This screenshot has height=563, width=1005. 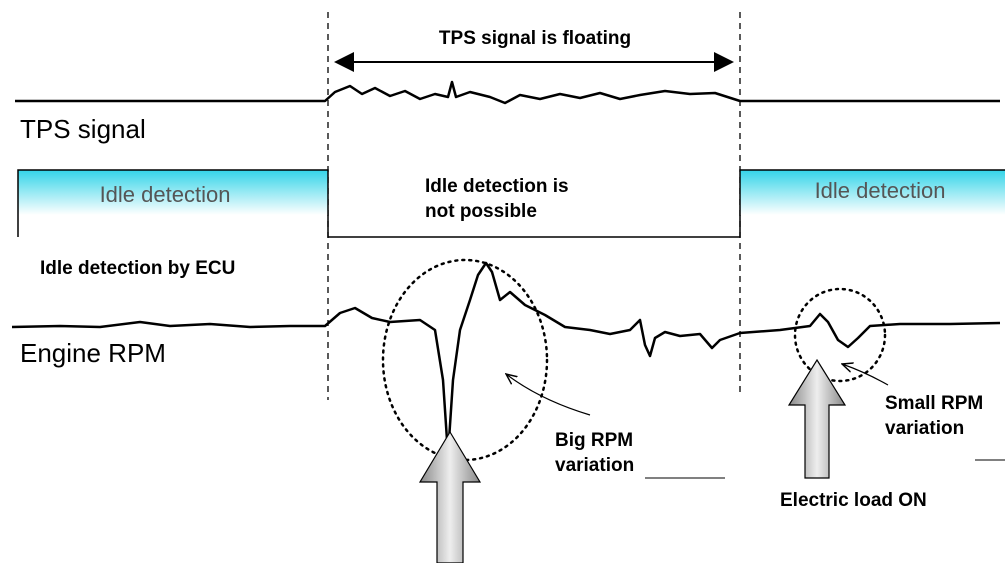 I want to click on idle-left: Idle detection, so click(x=165, y=194).